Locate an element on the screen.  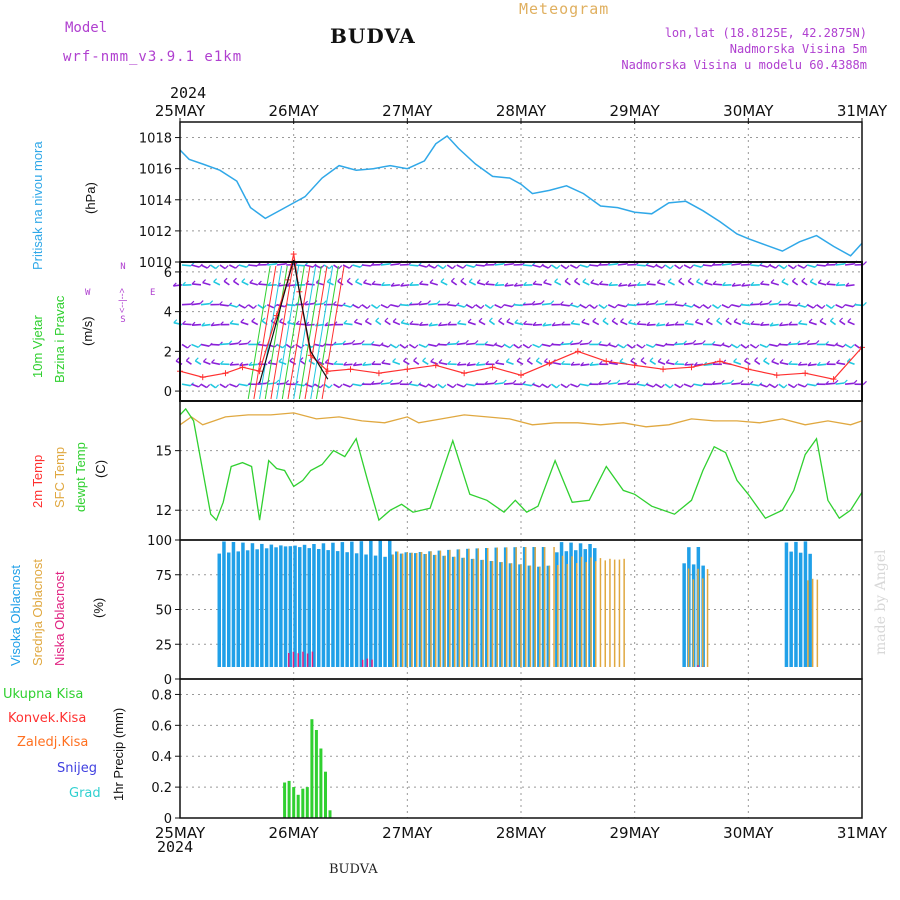
y-tick-label: 6 is located at coordinates (168, 273).